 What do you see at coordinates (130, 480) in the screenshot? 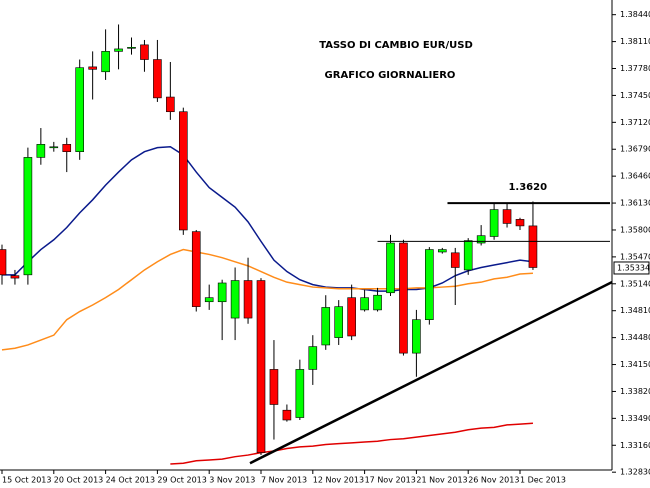
I see `x-tick-label: 24 Oct 2013` at bounding box center [130, 480].